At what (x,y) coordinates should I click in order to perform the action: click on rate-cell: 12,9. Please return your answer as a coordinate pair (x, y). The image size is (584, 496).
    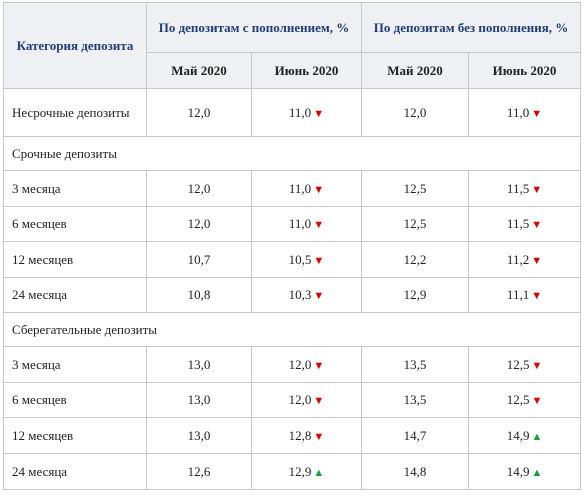
    Looking at the image, I should click on (415, 295).